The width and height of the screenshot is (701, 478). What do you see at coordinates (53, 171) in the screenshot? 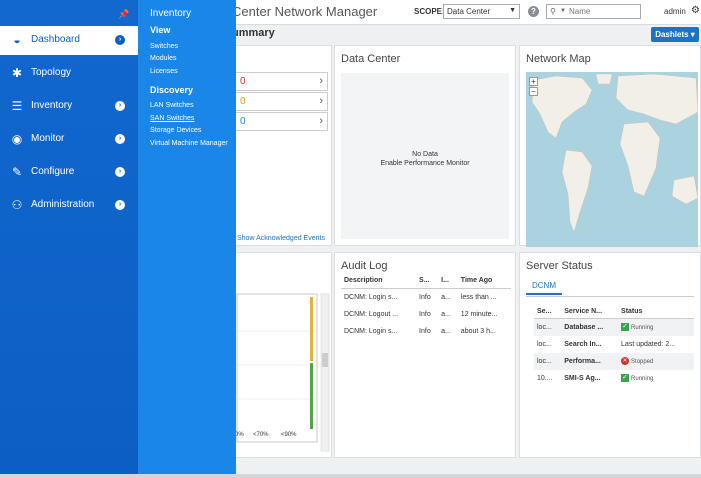
I see `nav-item-label: Configure` at bounding box center [53, 171].